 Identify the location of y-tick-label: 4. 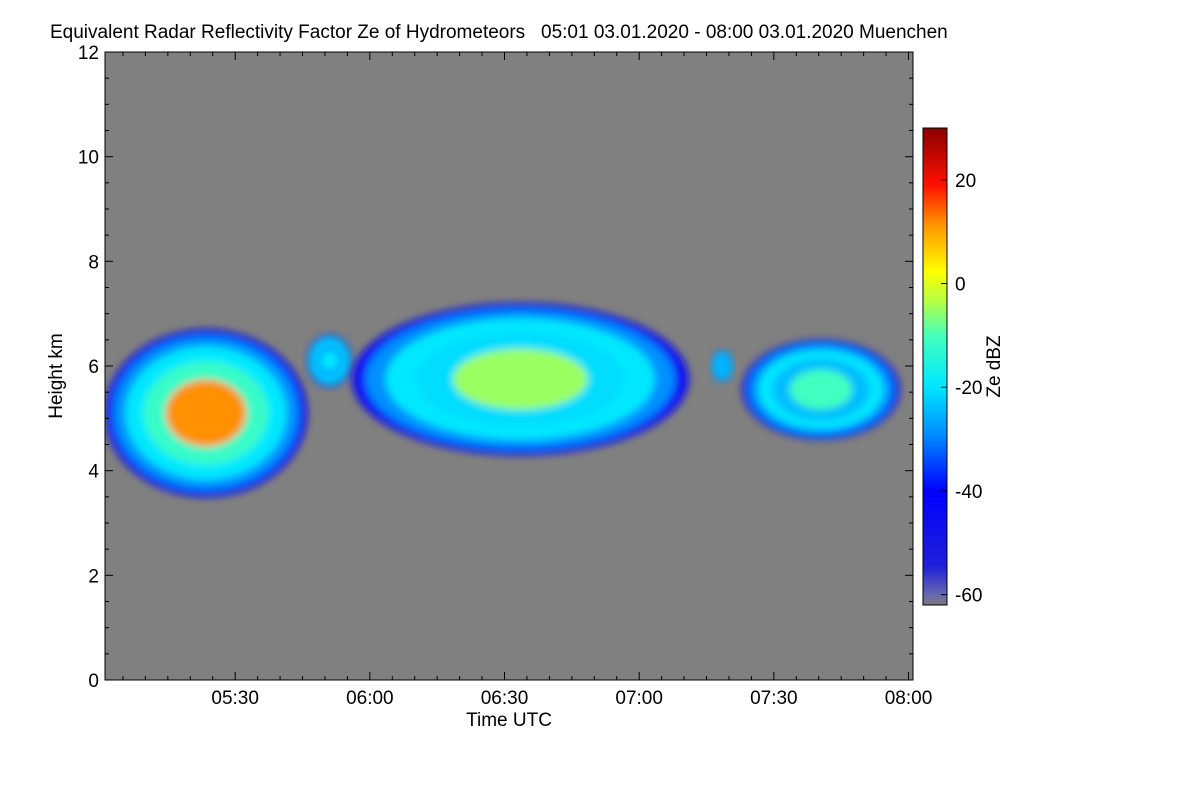
(93, 472).